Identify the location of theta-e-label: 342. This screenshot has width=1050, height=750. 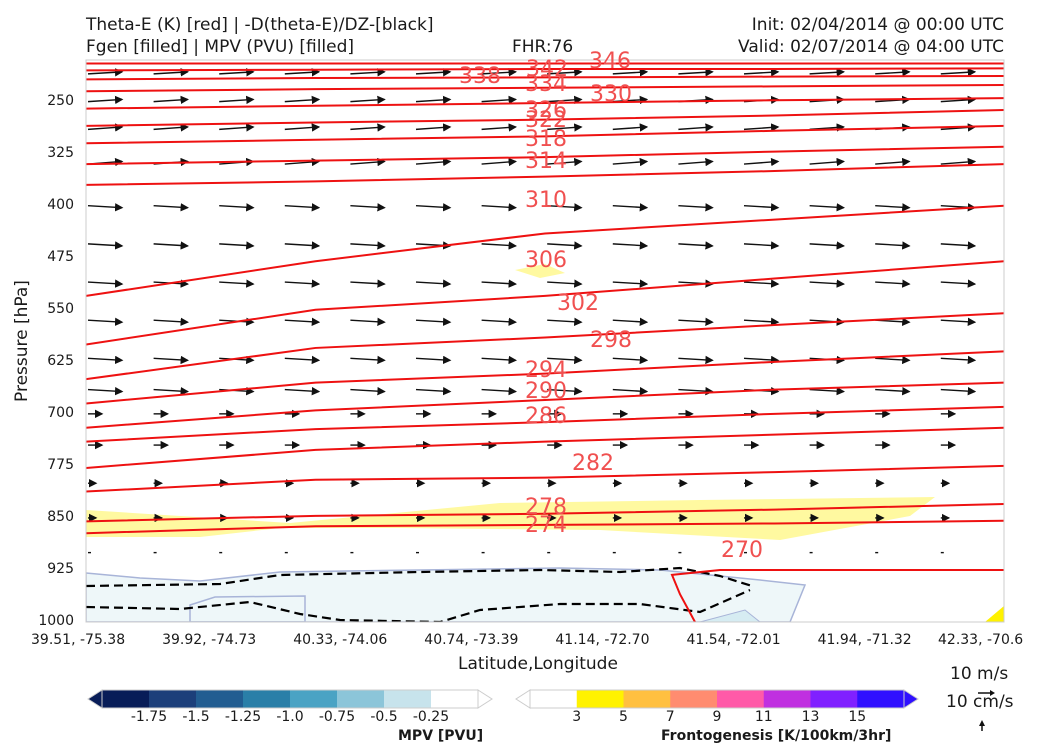
(547, 69).